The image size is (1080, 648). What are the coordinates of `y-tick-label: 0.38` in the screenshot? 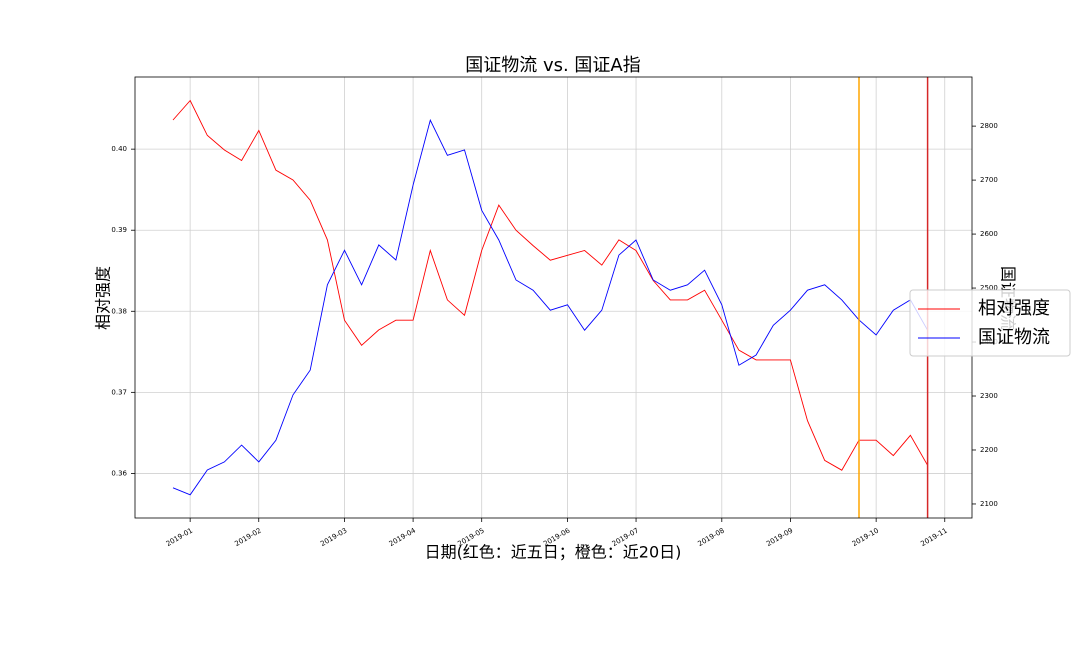 It's located at (119, 311).